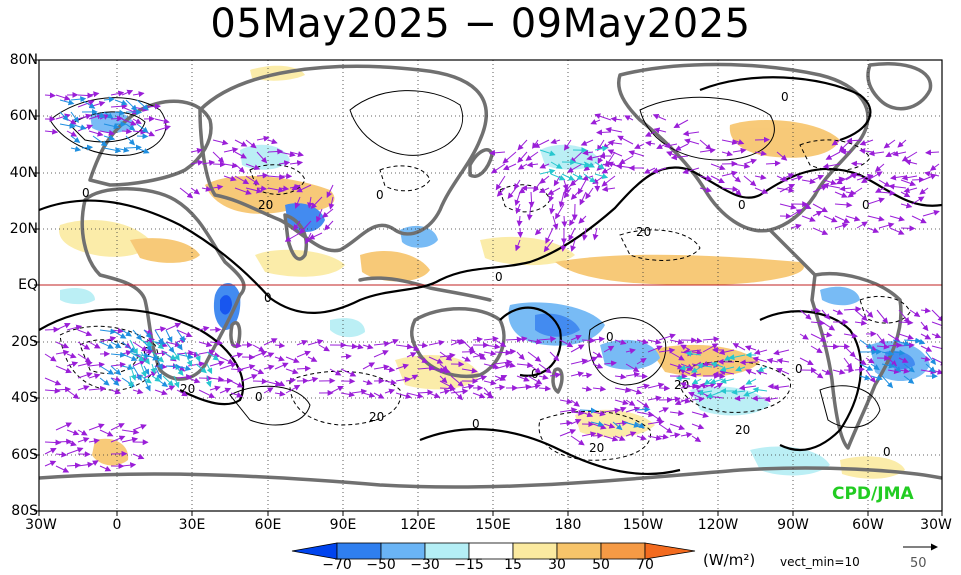 The width and height of the screenshot is (961, 575). I want to click on zero-contour, so click(785, 109).